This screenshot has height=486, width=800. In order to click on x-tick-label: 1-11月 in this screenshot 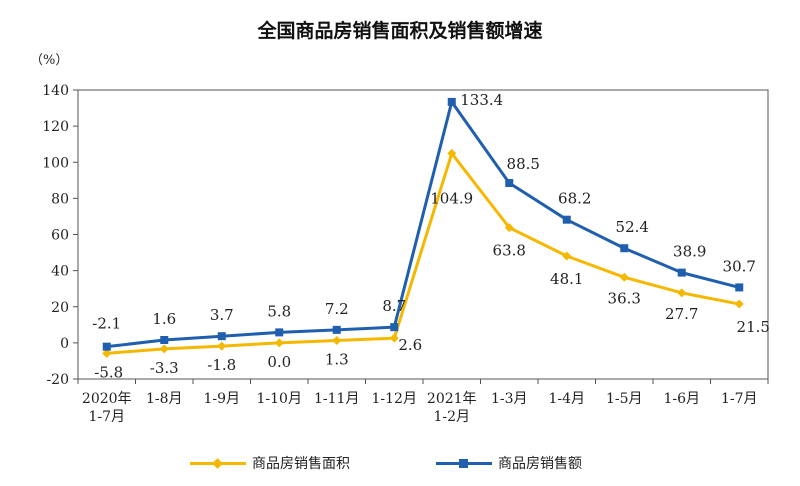, I will do `click(336, 399)`.